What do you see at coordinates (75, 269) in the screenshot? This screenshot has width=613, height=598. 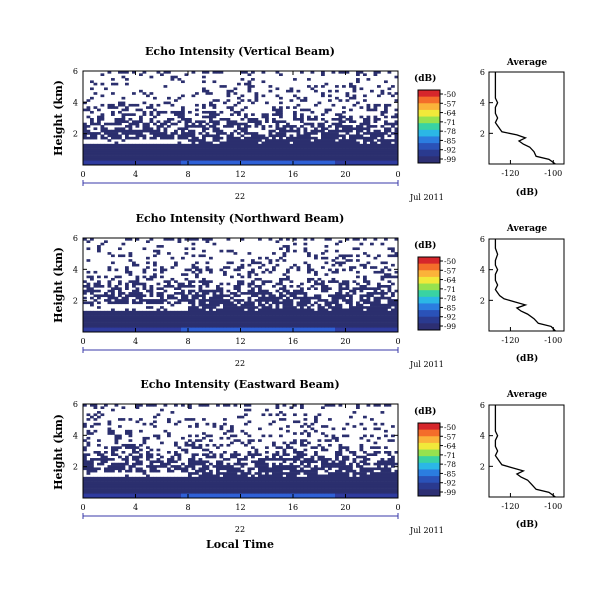 I see `y-tick-label: 4` at bounding box center [75, 269].